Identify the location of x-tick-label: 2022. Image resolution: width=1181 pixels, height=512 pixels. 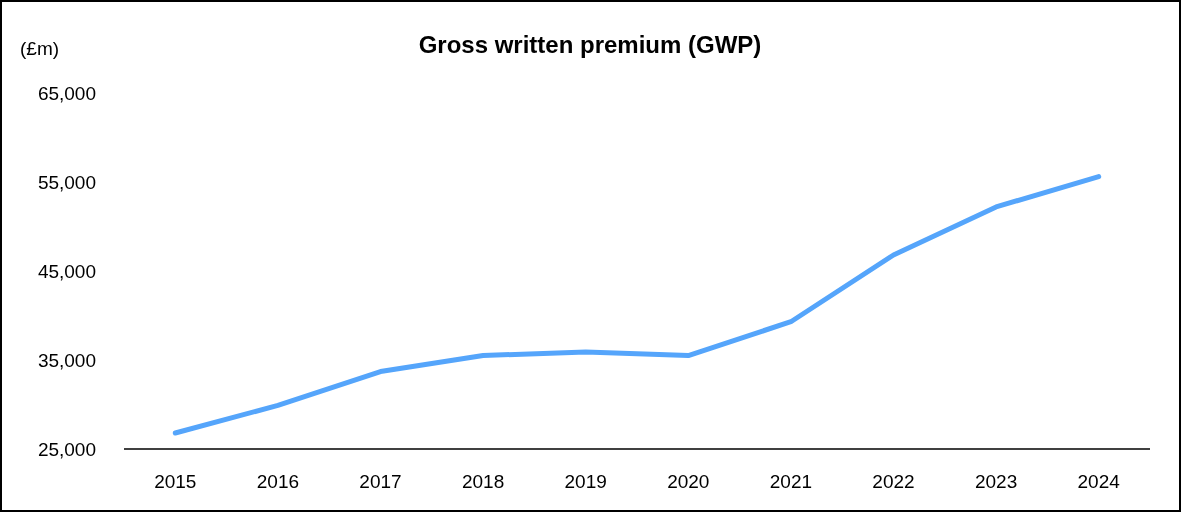
(893, 481).